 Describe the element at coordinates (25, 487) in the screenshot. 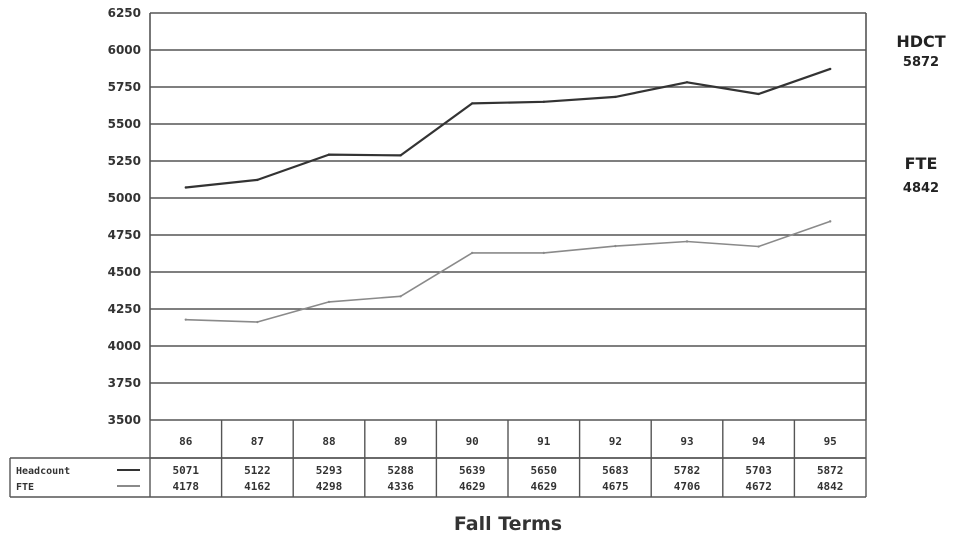

I see `legend-label: FTE` at that location.